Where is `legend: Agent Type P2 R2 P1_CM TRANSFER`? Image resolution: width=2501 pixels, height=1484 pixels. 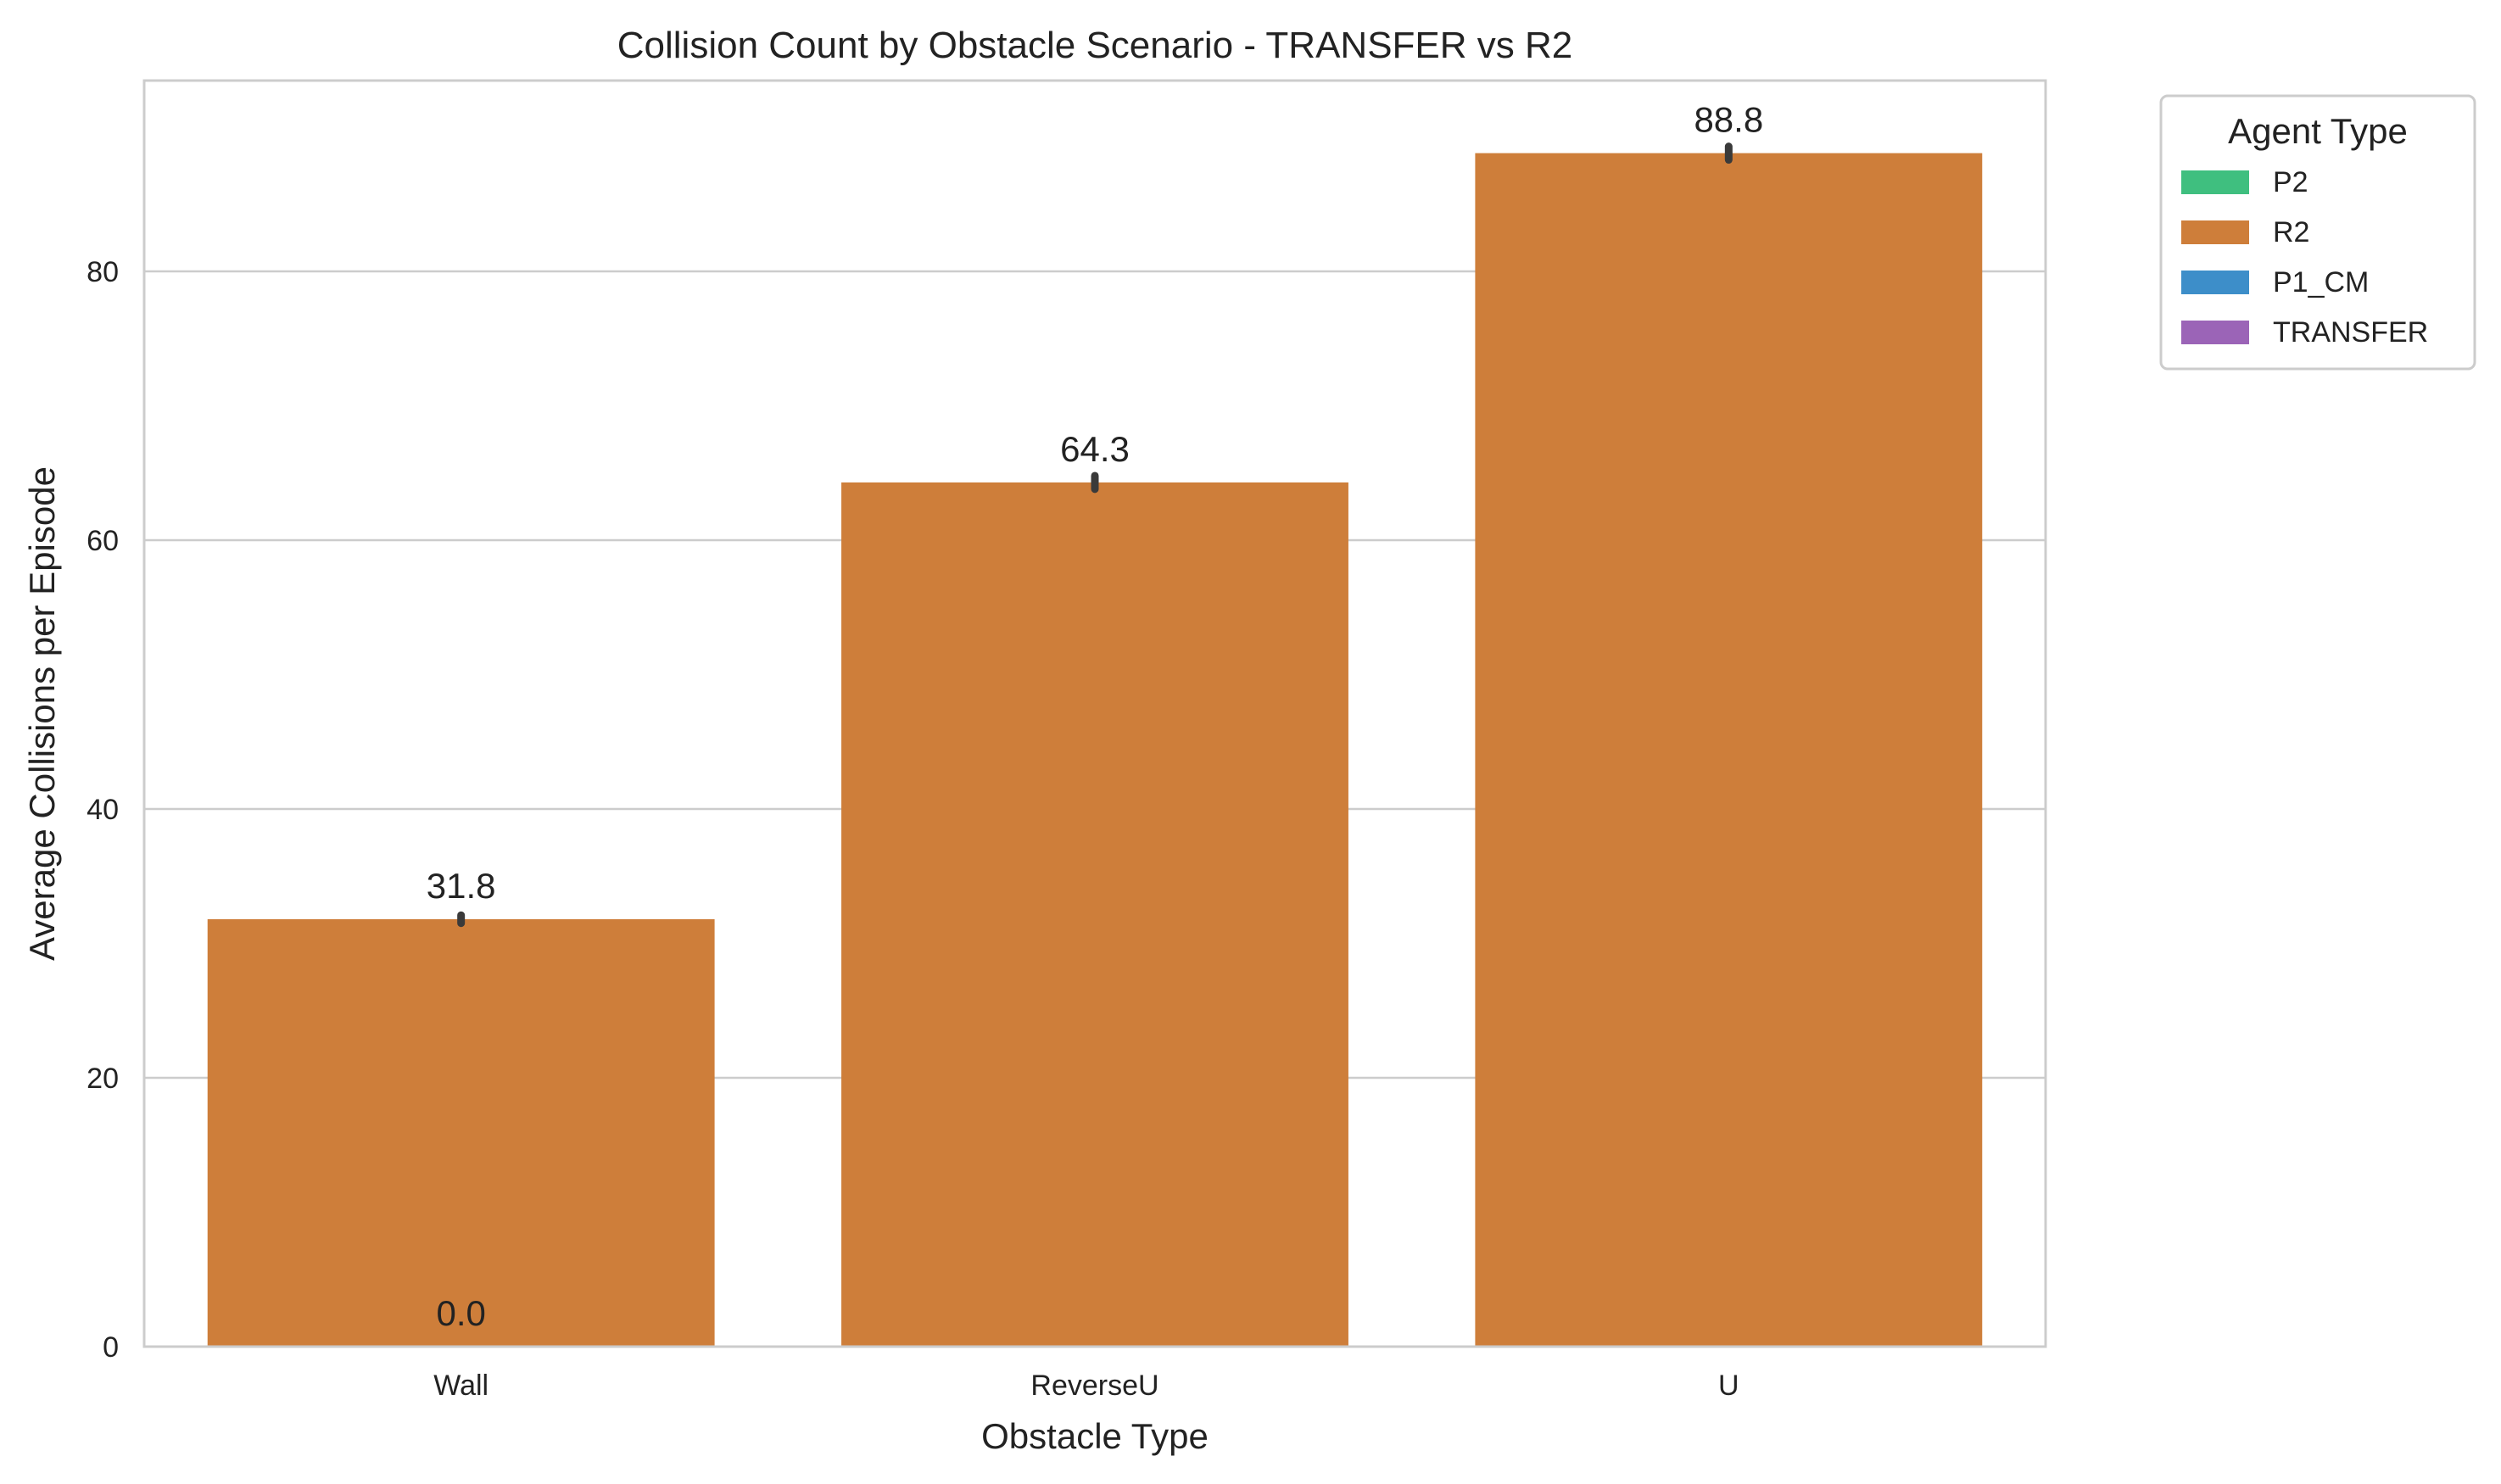
legend: Agent Type P2 R2 P1_CM TRANSFER is located at coordinates (2317, 233).